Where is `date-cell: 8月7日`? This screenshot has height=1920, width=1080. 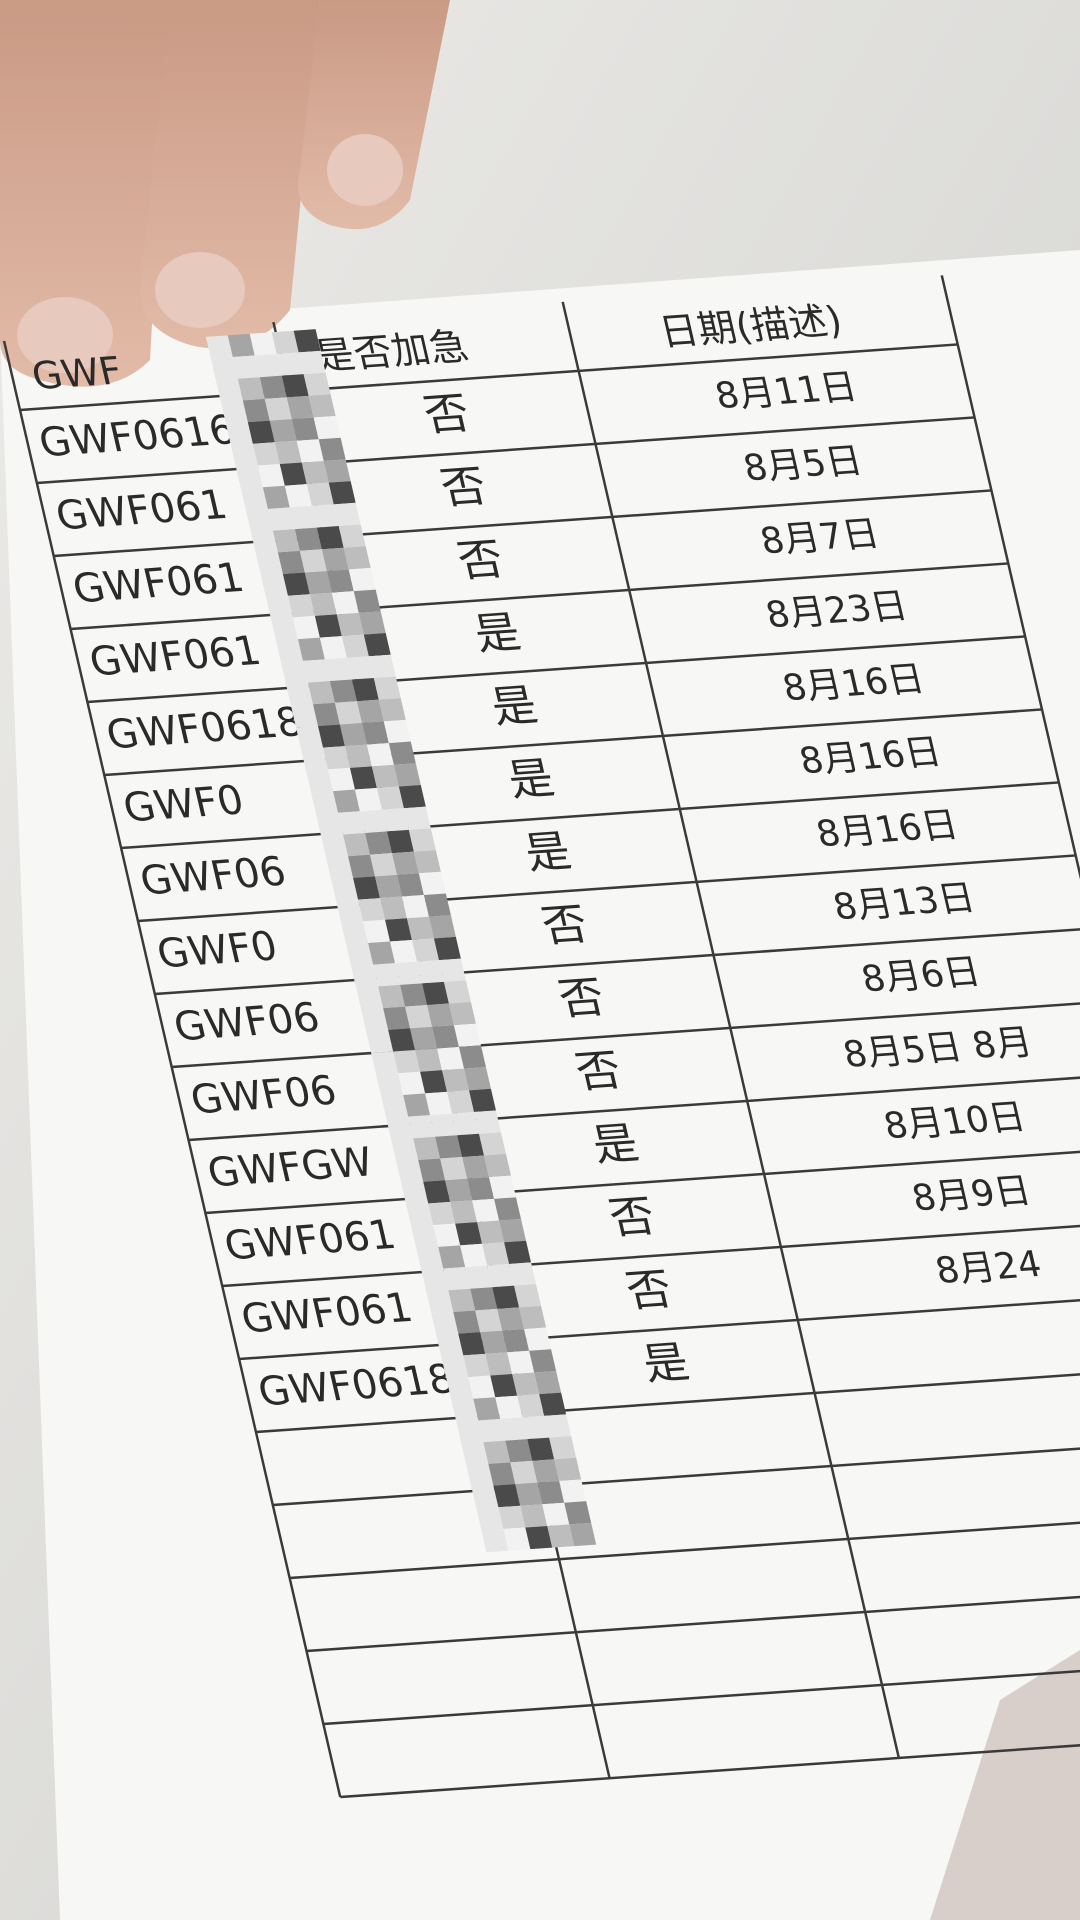 date-cell: 8月7日 is located at coordinates (819, 537).